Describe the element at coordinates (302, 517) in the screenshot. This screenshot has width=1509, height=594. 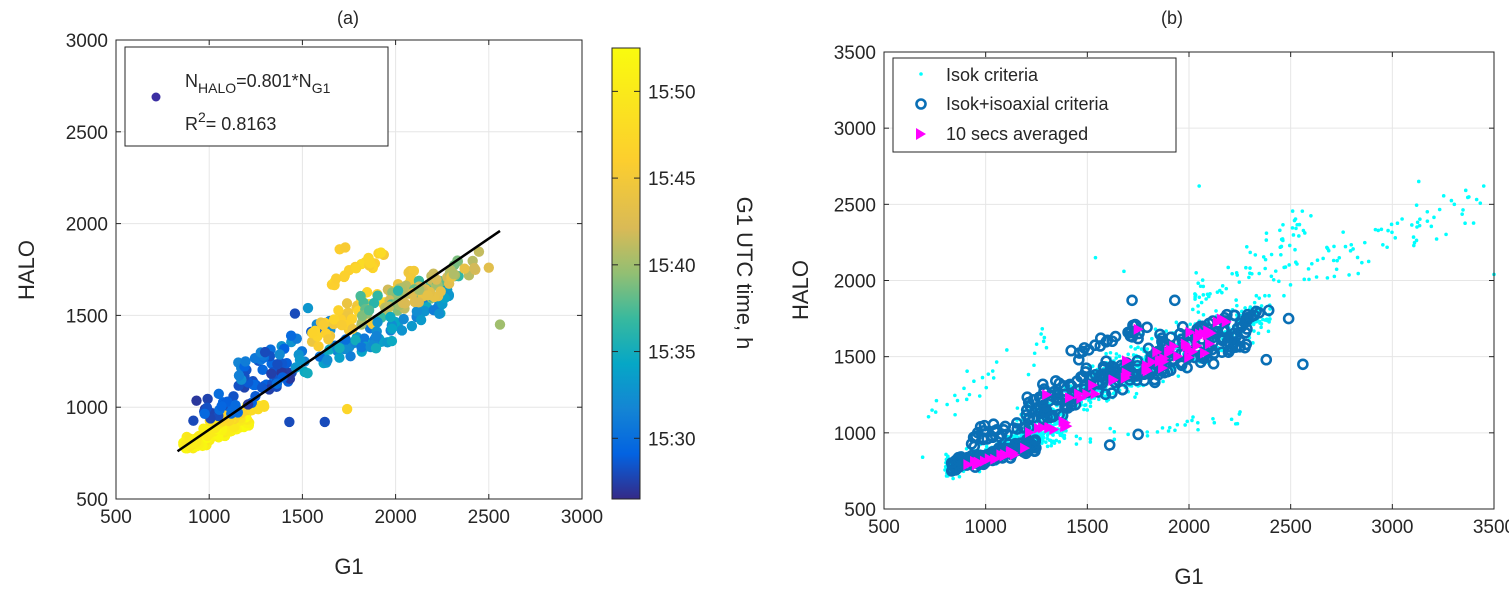
I see `panel-a-xtick-label: 1500` at that location.